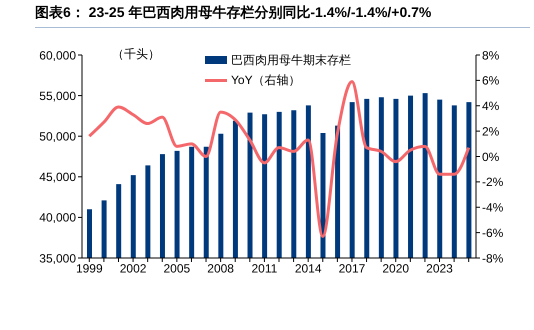  What do you see at coordinates (57, 55) in the screenshot?
I see `y-tick-label: 60,000` at bounding box center [57, 55].